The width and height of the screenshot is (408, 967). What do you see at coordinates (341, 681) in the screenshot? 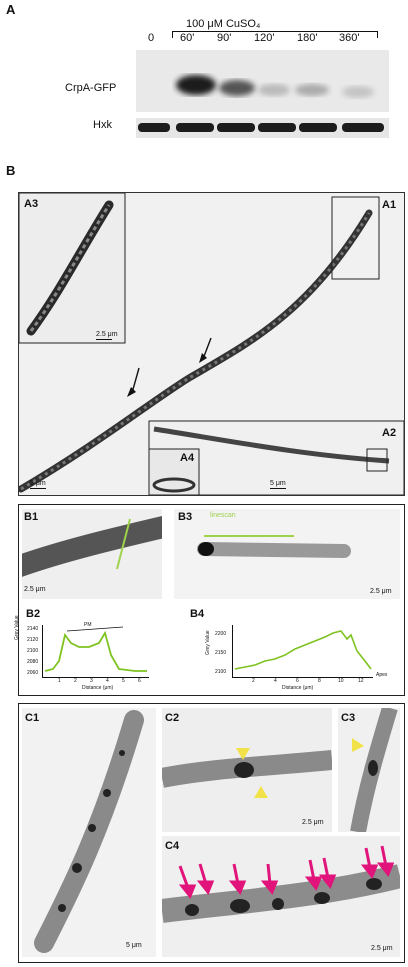
I see `b4-xtick: 10` at bounding box center [341, 681].